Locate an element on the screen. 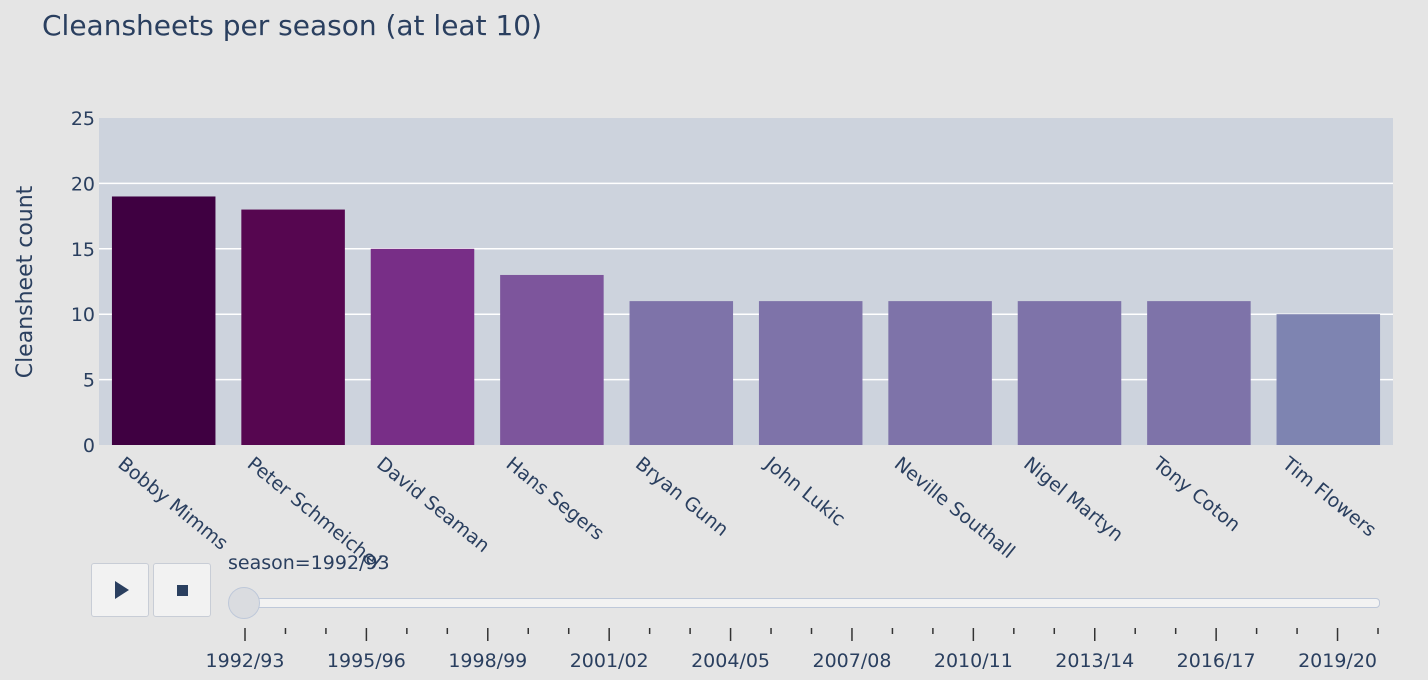  play-icon is located at coordinates (122, 590).